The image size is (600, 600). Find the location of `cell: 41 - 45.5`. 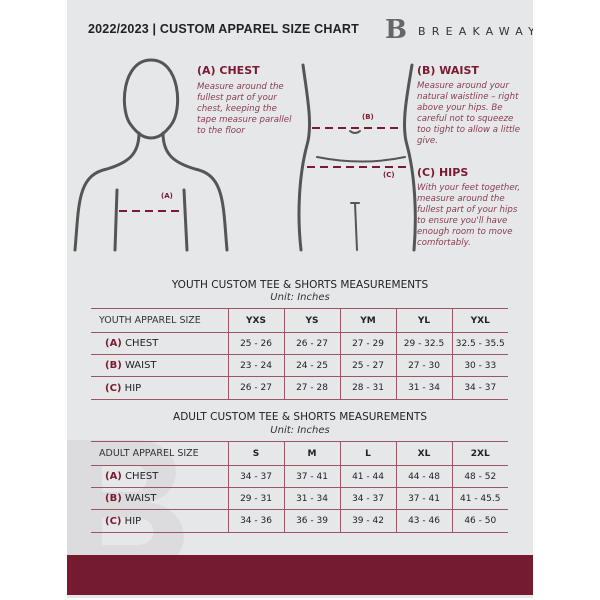

cell: 41 - 45.5 is located at coordinates (480, 498).